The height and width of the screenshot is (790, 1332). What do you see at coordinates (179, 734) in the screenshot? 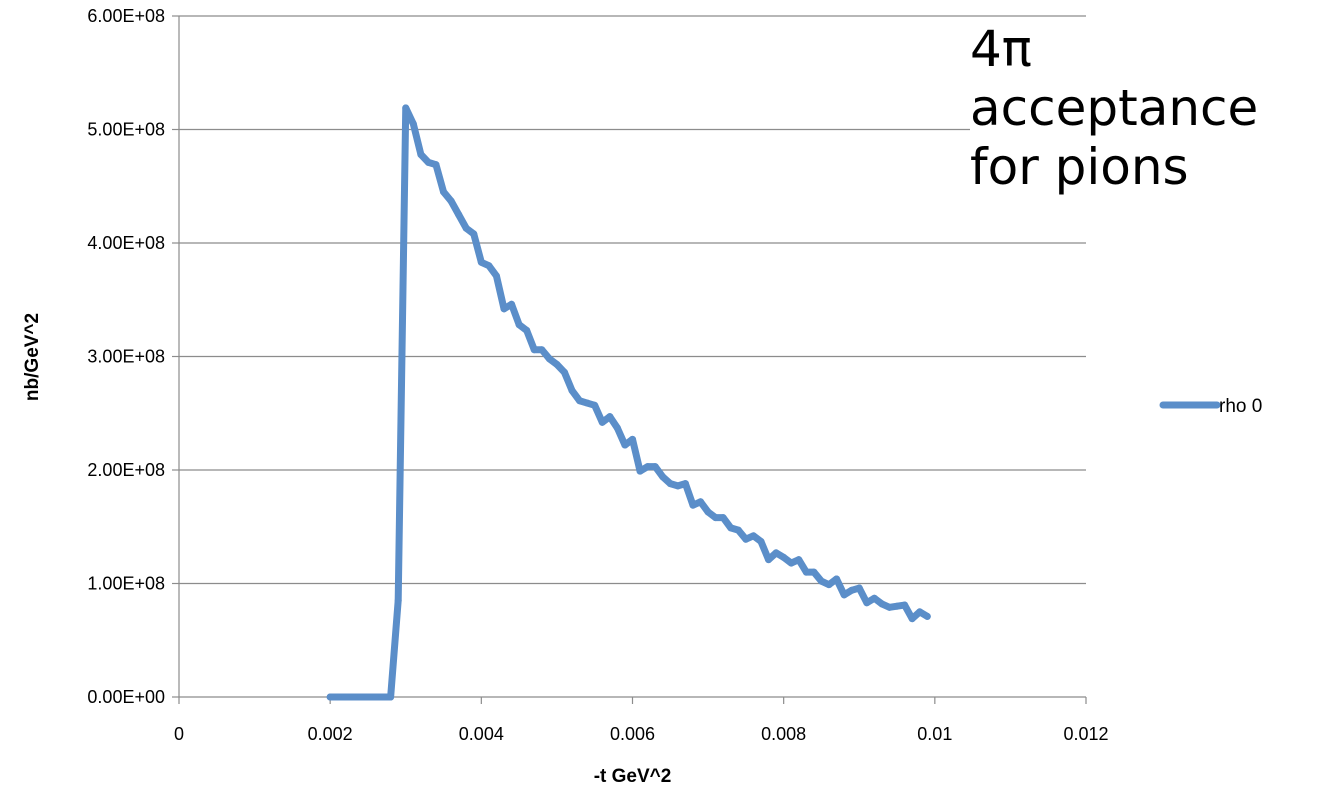
I see `x-tick-label: 0` at bounding box center [179, 734].